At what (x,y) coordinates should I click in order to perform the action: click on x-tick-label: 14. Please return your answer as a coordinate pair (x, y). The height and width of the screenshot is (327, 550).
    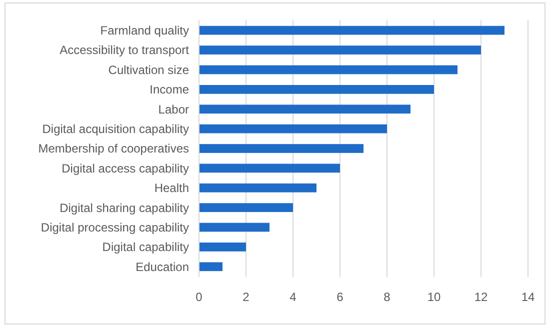
    Looking at the image, I should click on (528, 297).